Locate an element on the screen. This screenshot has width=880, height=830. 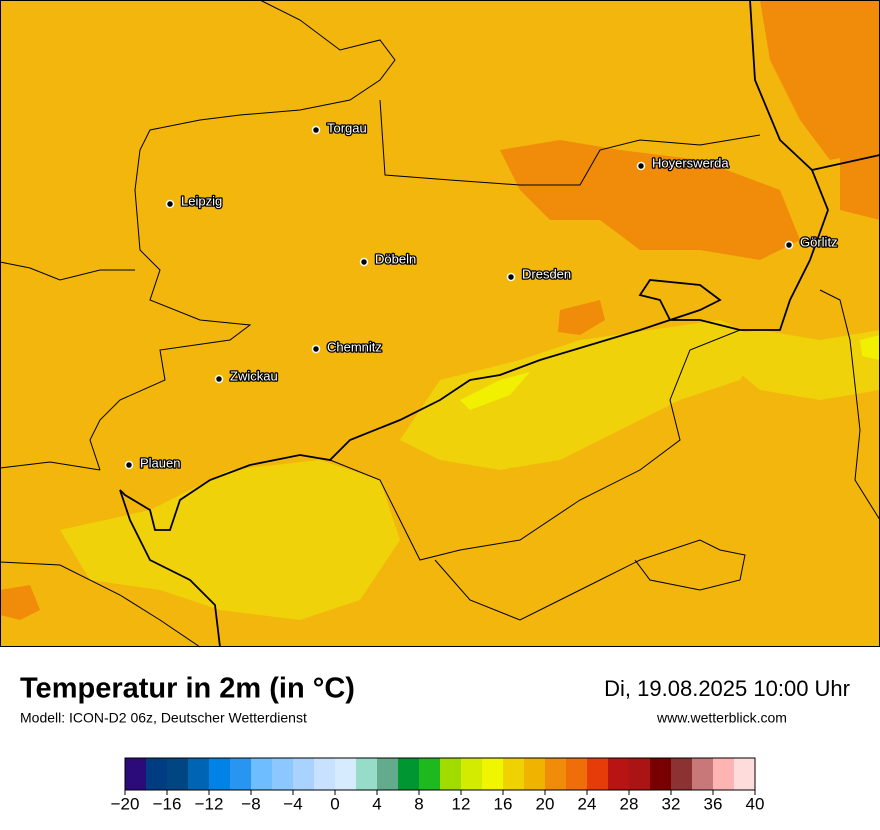
city-label: Chemnitz is located at coordinates (354, 346).